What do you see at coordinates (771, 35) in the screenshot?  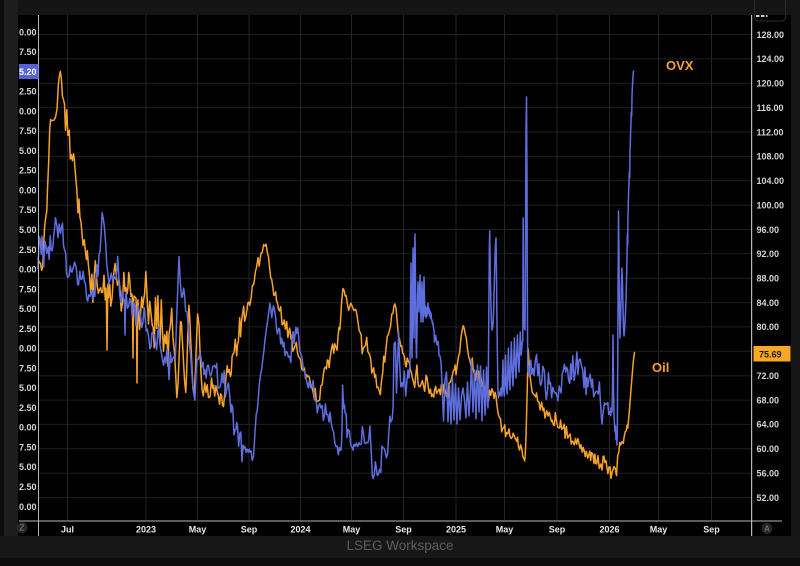 I see `svg-text: 128.00` at bounding box center [771, 35].